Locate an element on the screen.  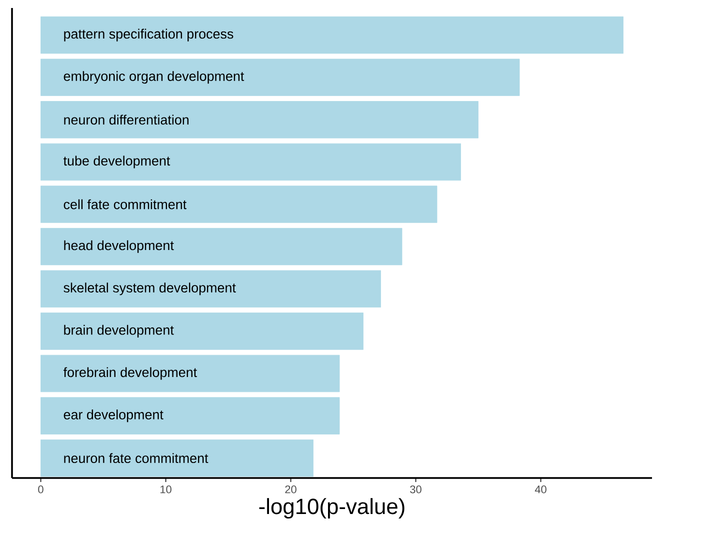
y-tick-label: head development is located at coordinates (119, 246).